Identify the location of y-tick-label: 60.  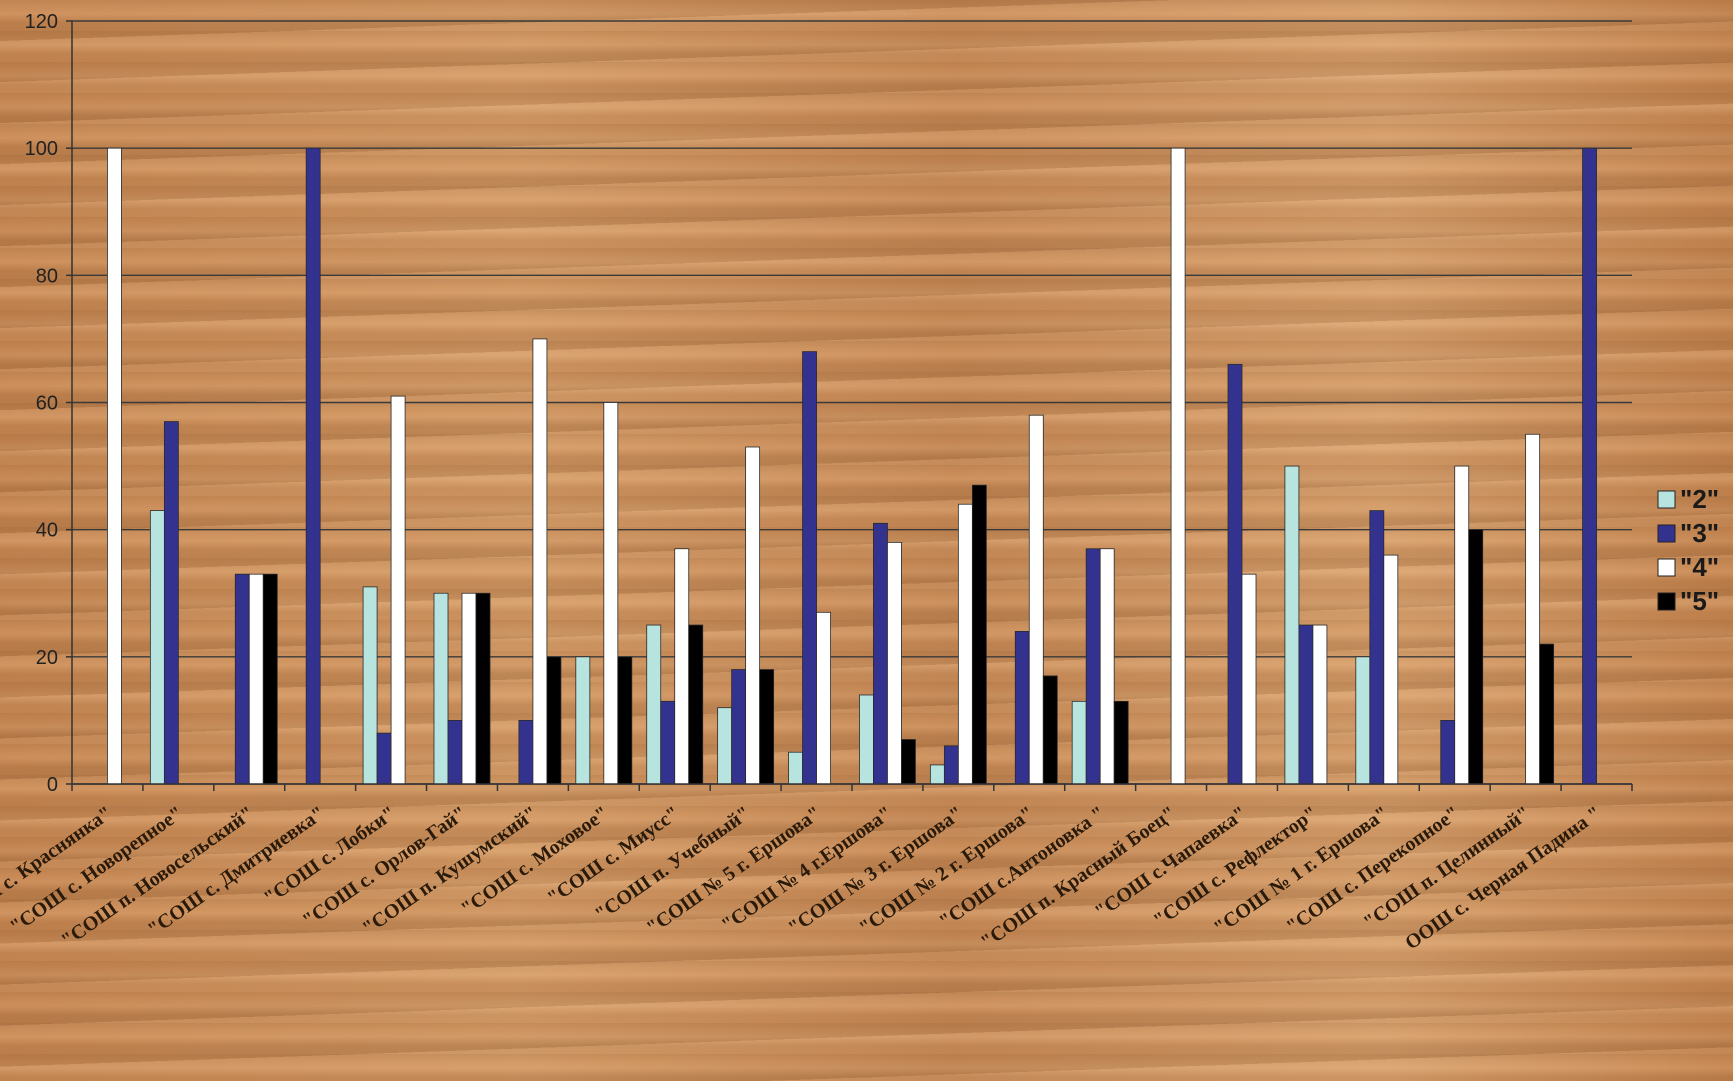
(47, 404).